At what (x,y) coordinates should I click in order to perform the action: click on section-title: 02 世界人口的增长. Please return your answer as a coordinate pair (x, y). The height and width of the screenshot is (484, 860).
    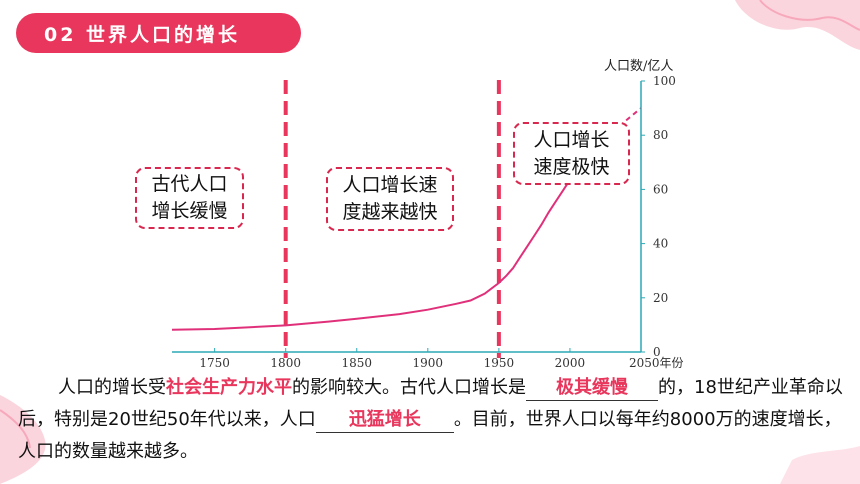
    Looking at the image, I should click on (158, 33).